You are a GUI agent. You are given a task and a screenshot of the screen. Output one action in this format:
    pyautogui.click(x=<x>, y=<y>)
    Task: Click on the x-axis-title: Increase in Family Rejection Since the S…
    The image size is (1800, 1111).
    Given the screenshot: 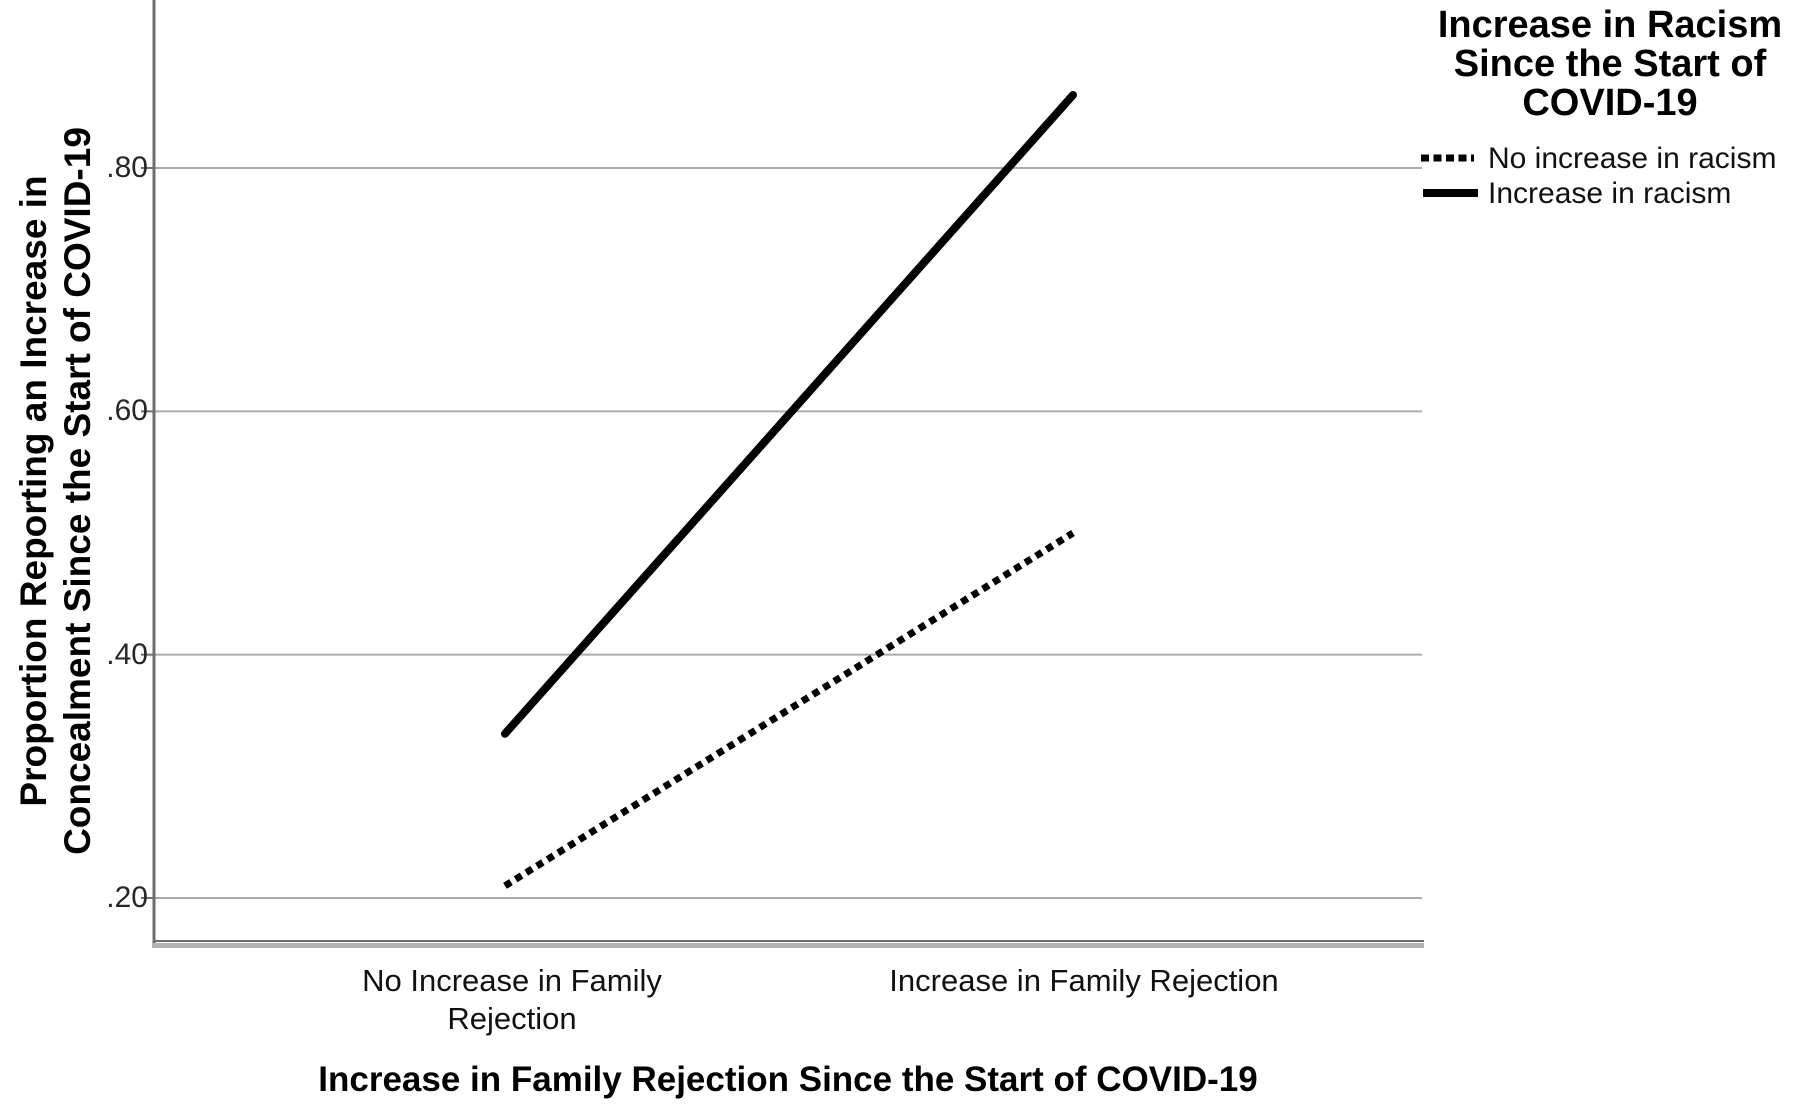 What is the action you would take?
    pyautogui.click(x=788, y=1079)
    